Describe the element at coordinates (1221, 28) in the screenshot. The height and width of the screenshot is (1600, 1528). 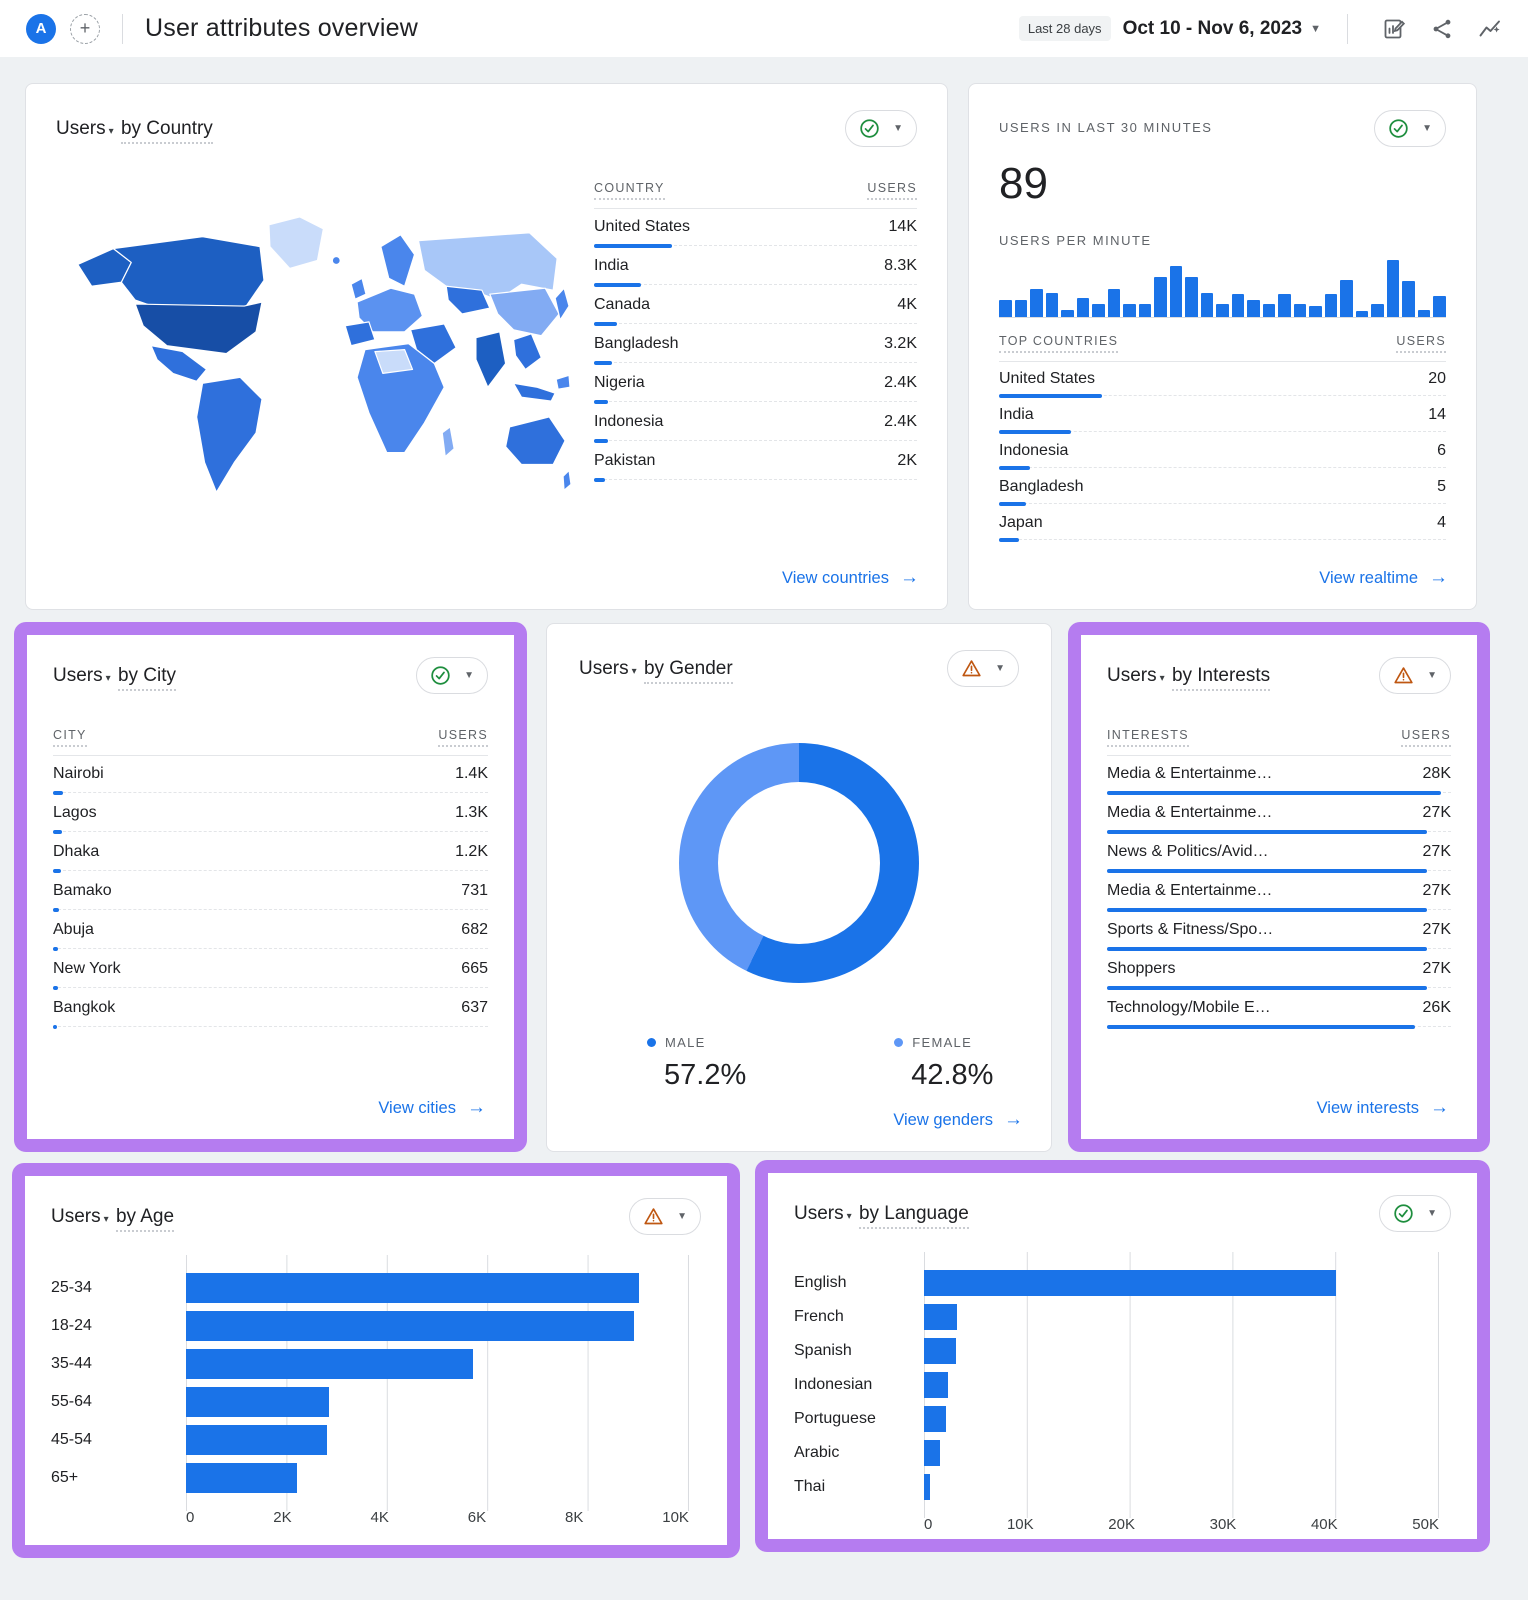
I see `date-range-selector: Oct 10 - Nov 6, 2023 ▼` at that location.